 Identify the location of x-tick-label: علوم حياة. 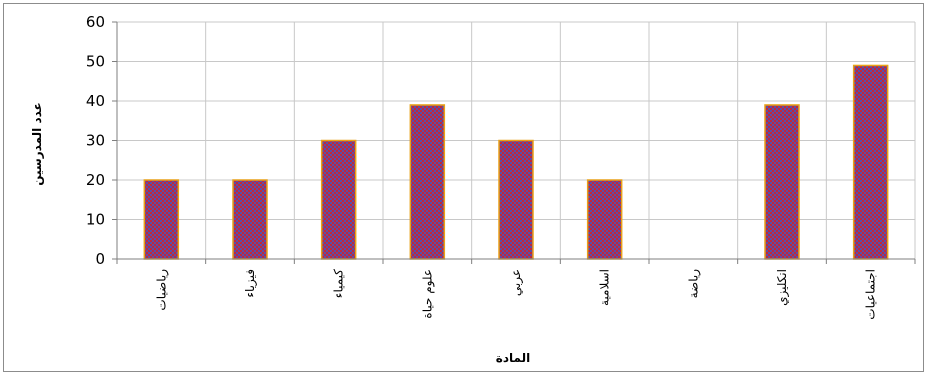
(427, 294).